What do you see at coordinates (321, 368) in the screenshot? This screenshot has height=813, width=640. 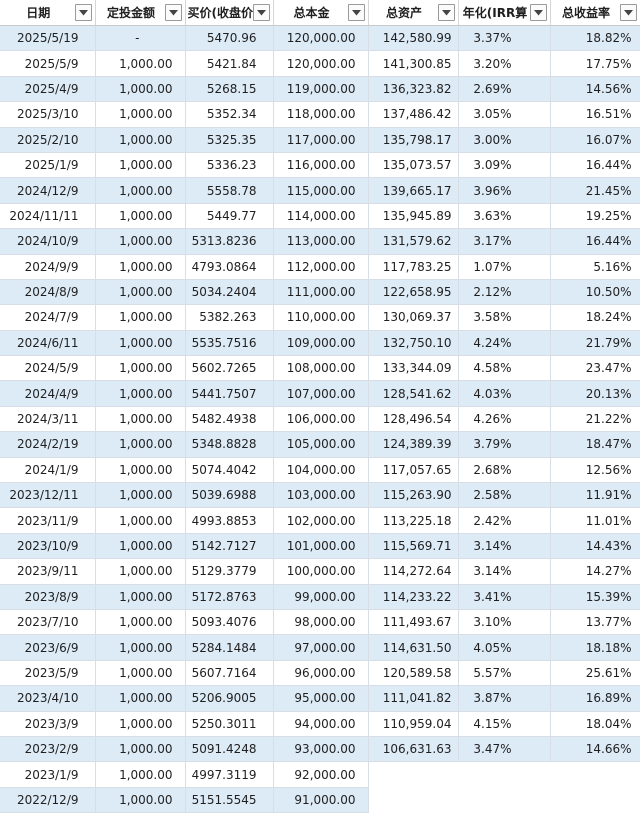 I see `cell-principal: 108,000.00` at bounding box center [321, 368].